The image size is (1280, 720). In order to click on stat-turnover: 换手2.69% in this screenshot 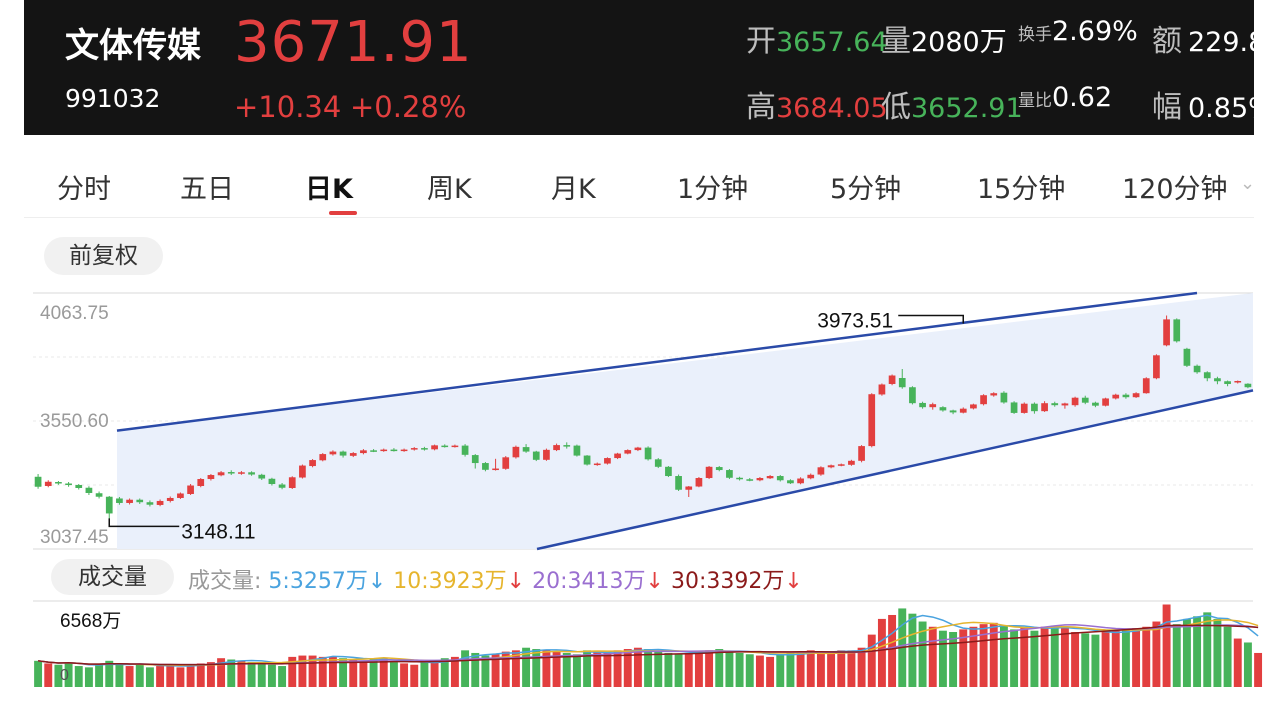, I will do `click(1078, 31)`.